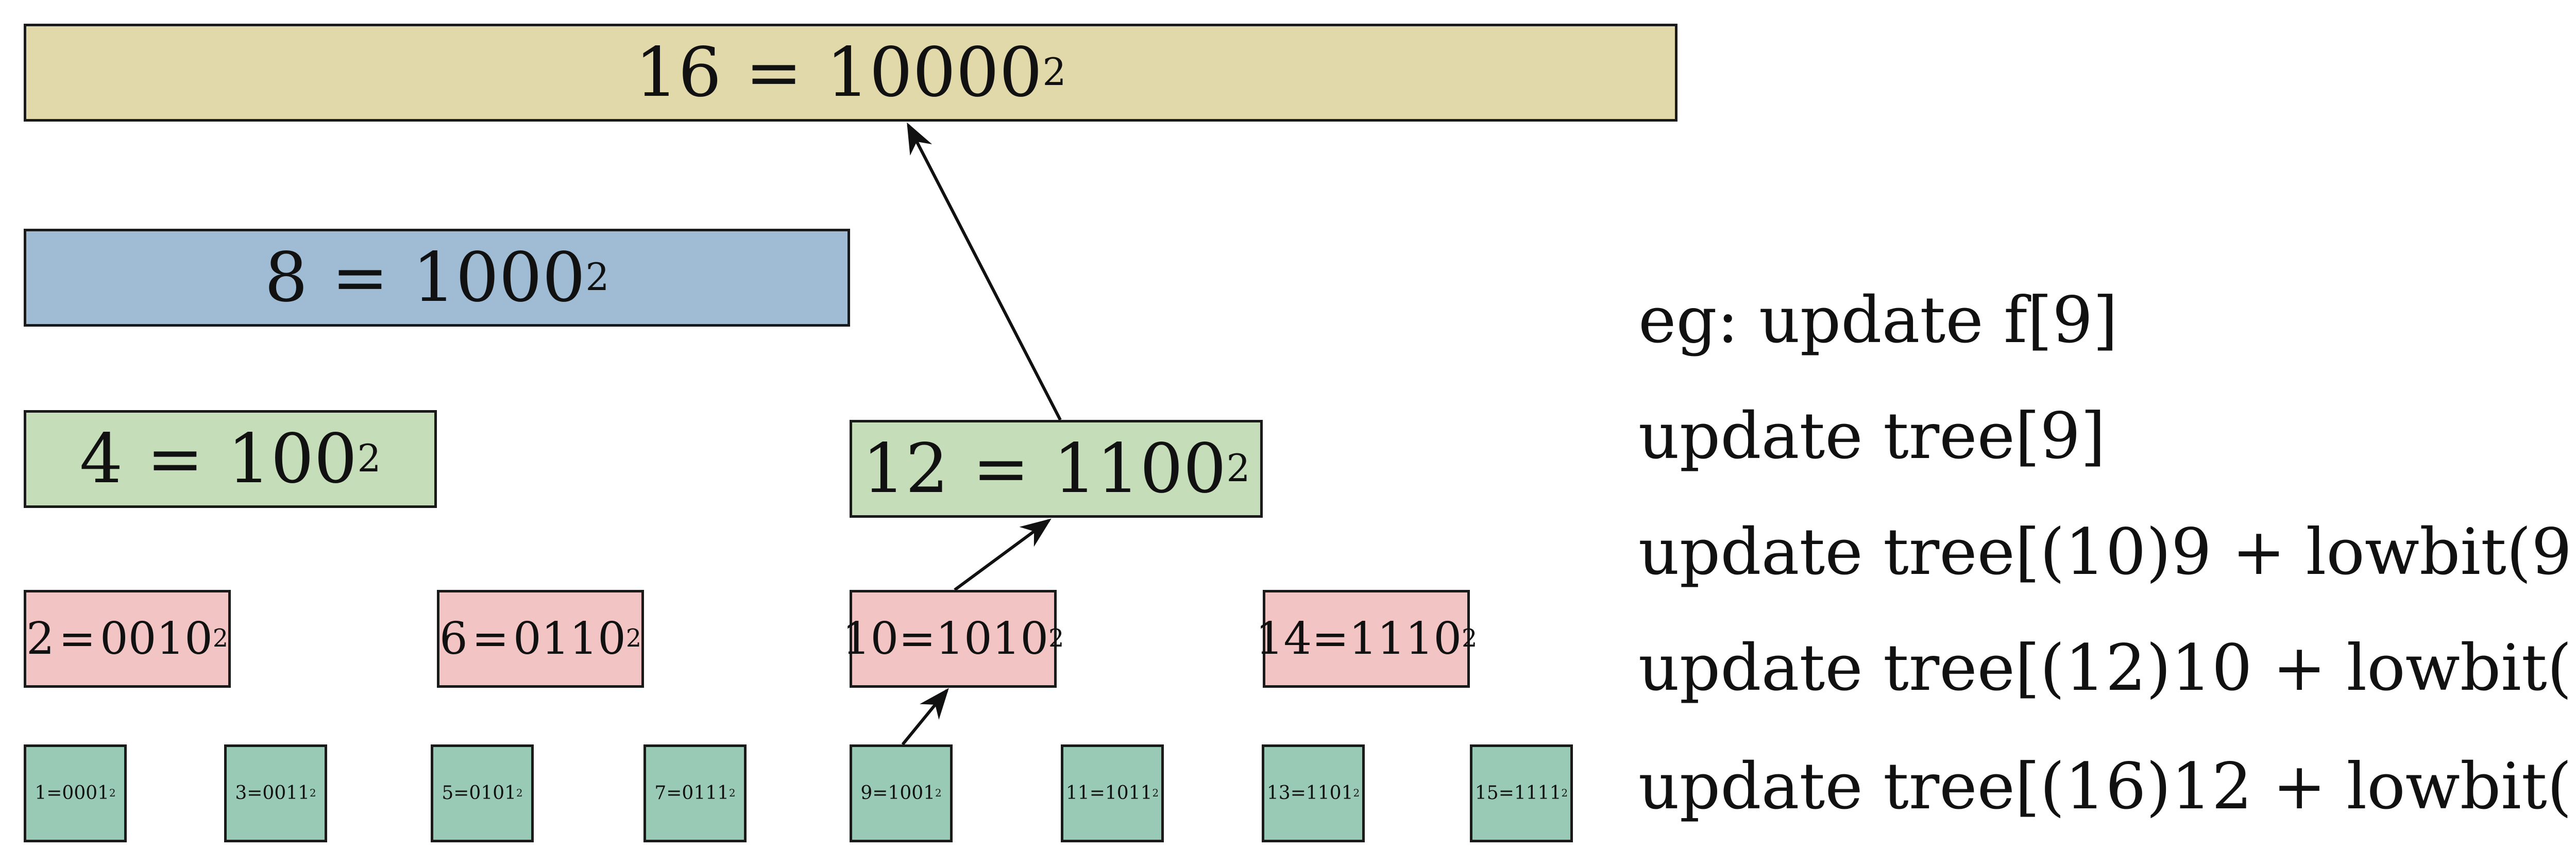 The width and height of the screenshot is (2576, 865). What do you see at coordinates (905, 468) in the screenshot?
I see `node-12-index: 12` at bounding box center [905, 468].